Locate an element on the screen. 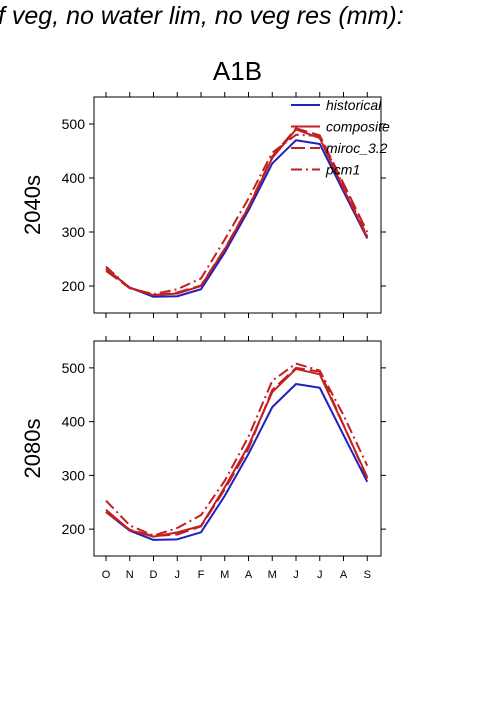  legend-label: historical is located at coordinates (354, 105).